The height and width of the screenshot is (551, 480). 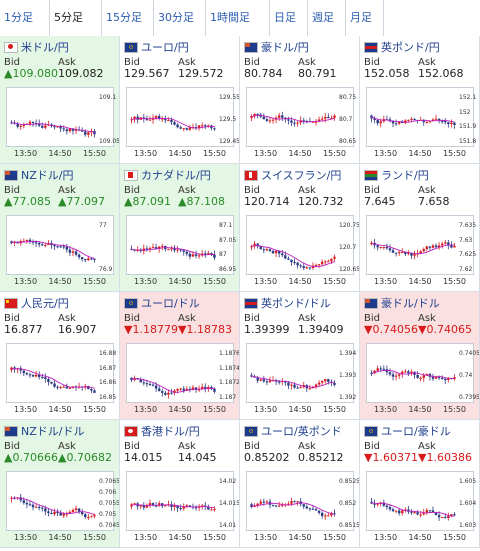 What do you see at coordinates (441, 73) in the screenshot?
I see `ask-value: 152.068` at bounding box center [441, 73].